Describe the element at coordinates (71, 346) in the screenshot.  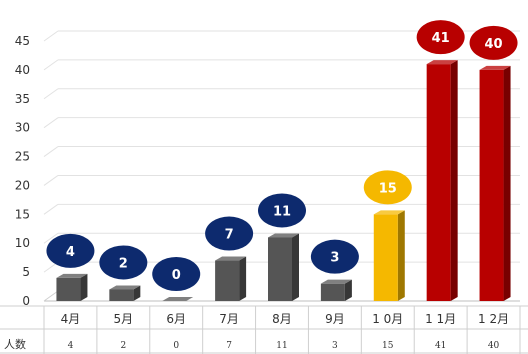
I see `table-value: 4` at that location.